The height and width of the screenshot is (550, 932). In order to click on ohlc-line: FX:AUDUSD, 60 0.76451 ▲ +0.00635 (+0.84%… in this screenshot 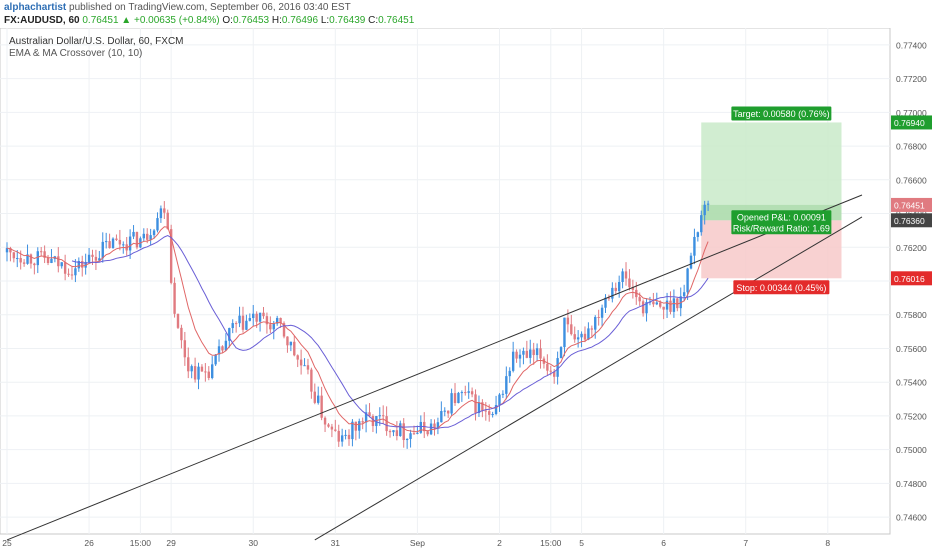, I will do `click(209, 20)`.